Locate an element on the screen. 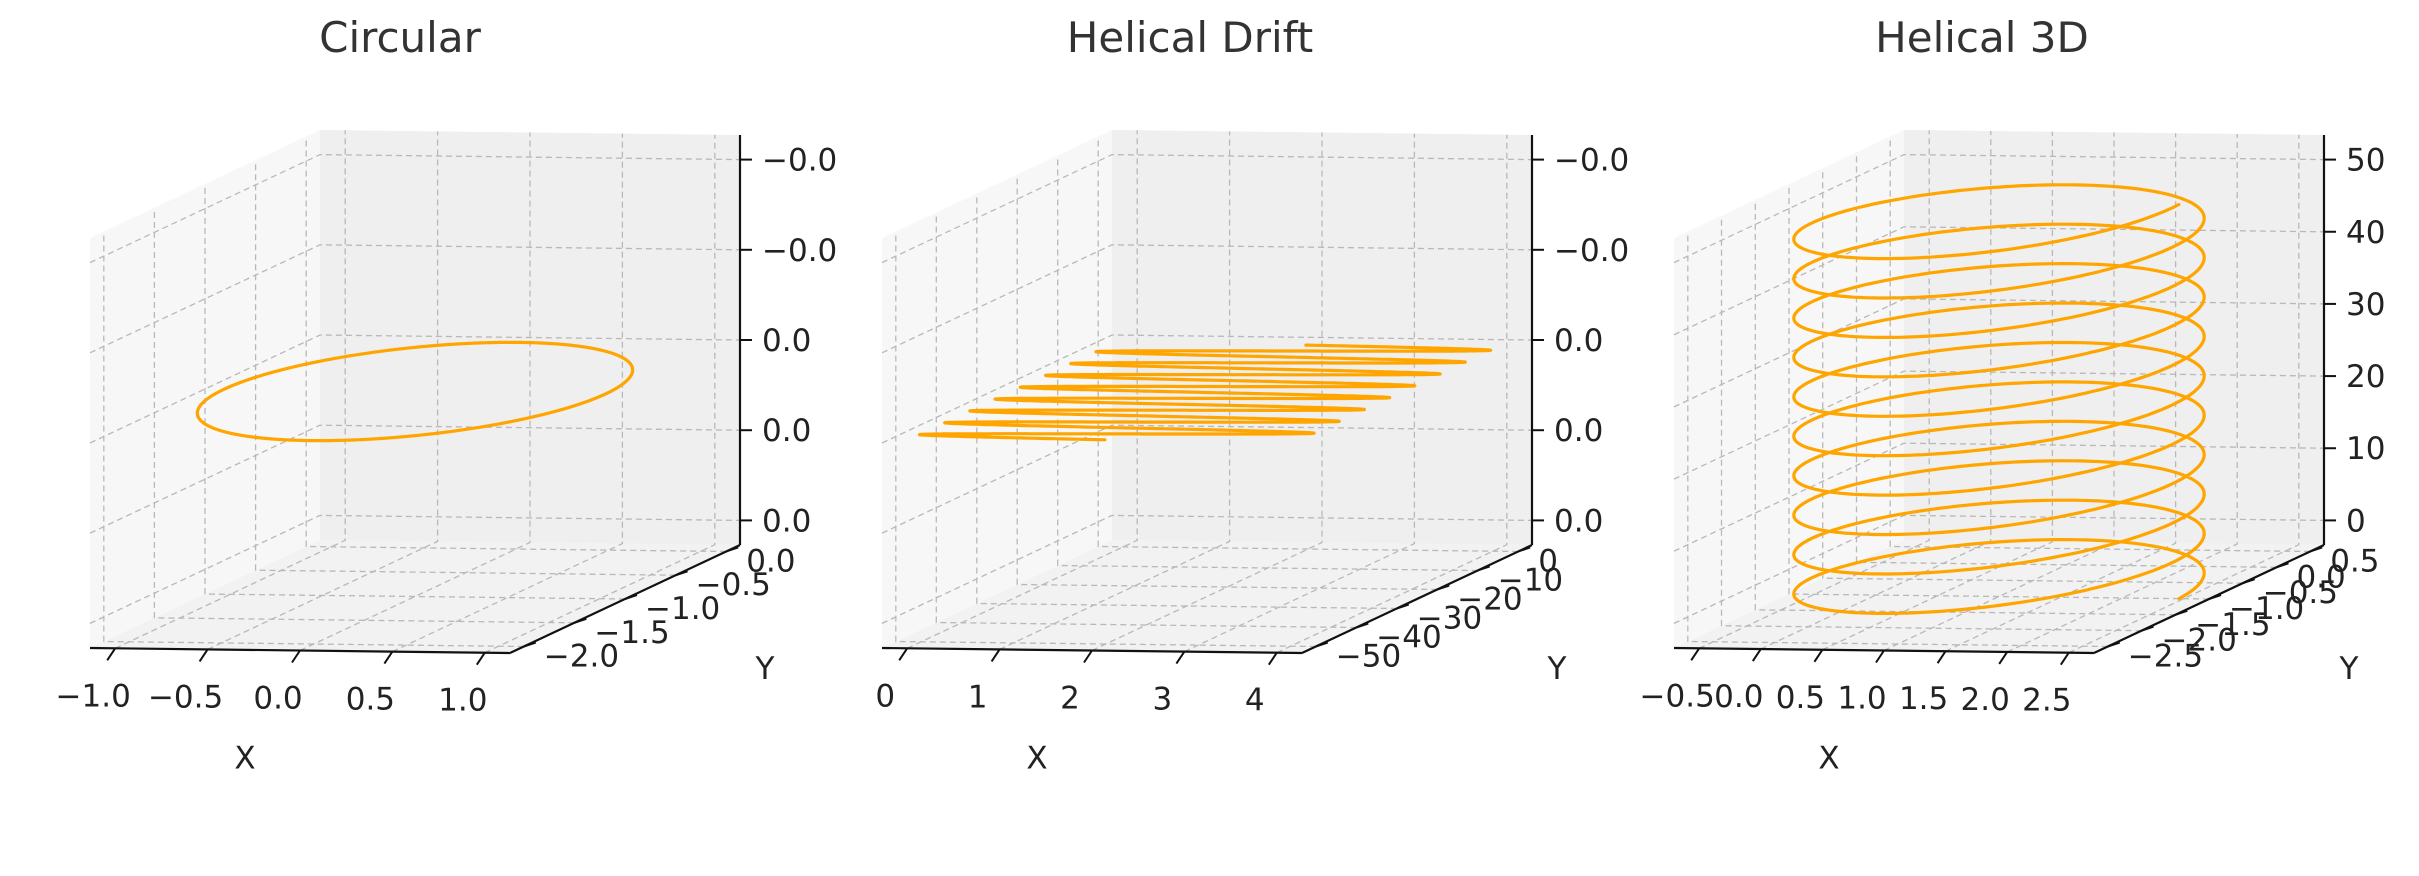  x-tick-label: 0.0 is located at coordinates (1738, 697).